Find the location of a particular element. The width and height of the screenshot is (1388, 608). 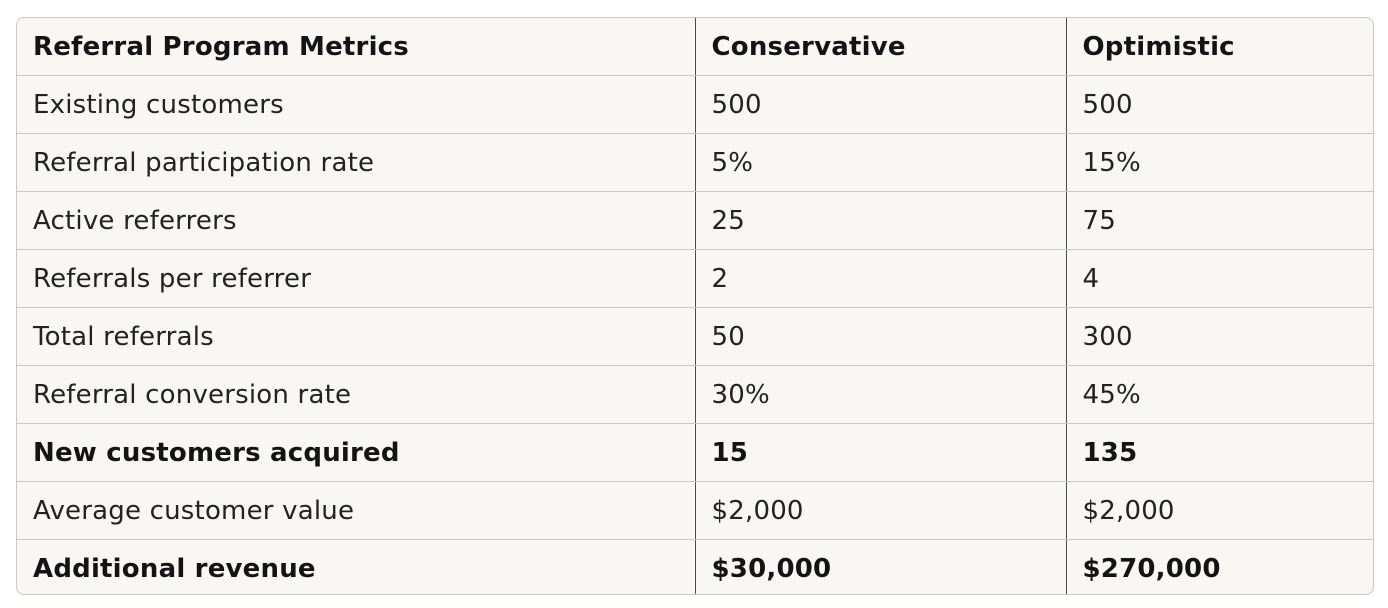

metric-cell: Average customer value is located at coordinates (356, 510).